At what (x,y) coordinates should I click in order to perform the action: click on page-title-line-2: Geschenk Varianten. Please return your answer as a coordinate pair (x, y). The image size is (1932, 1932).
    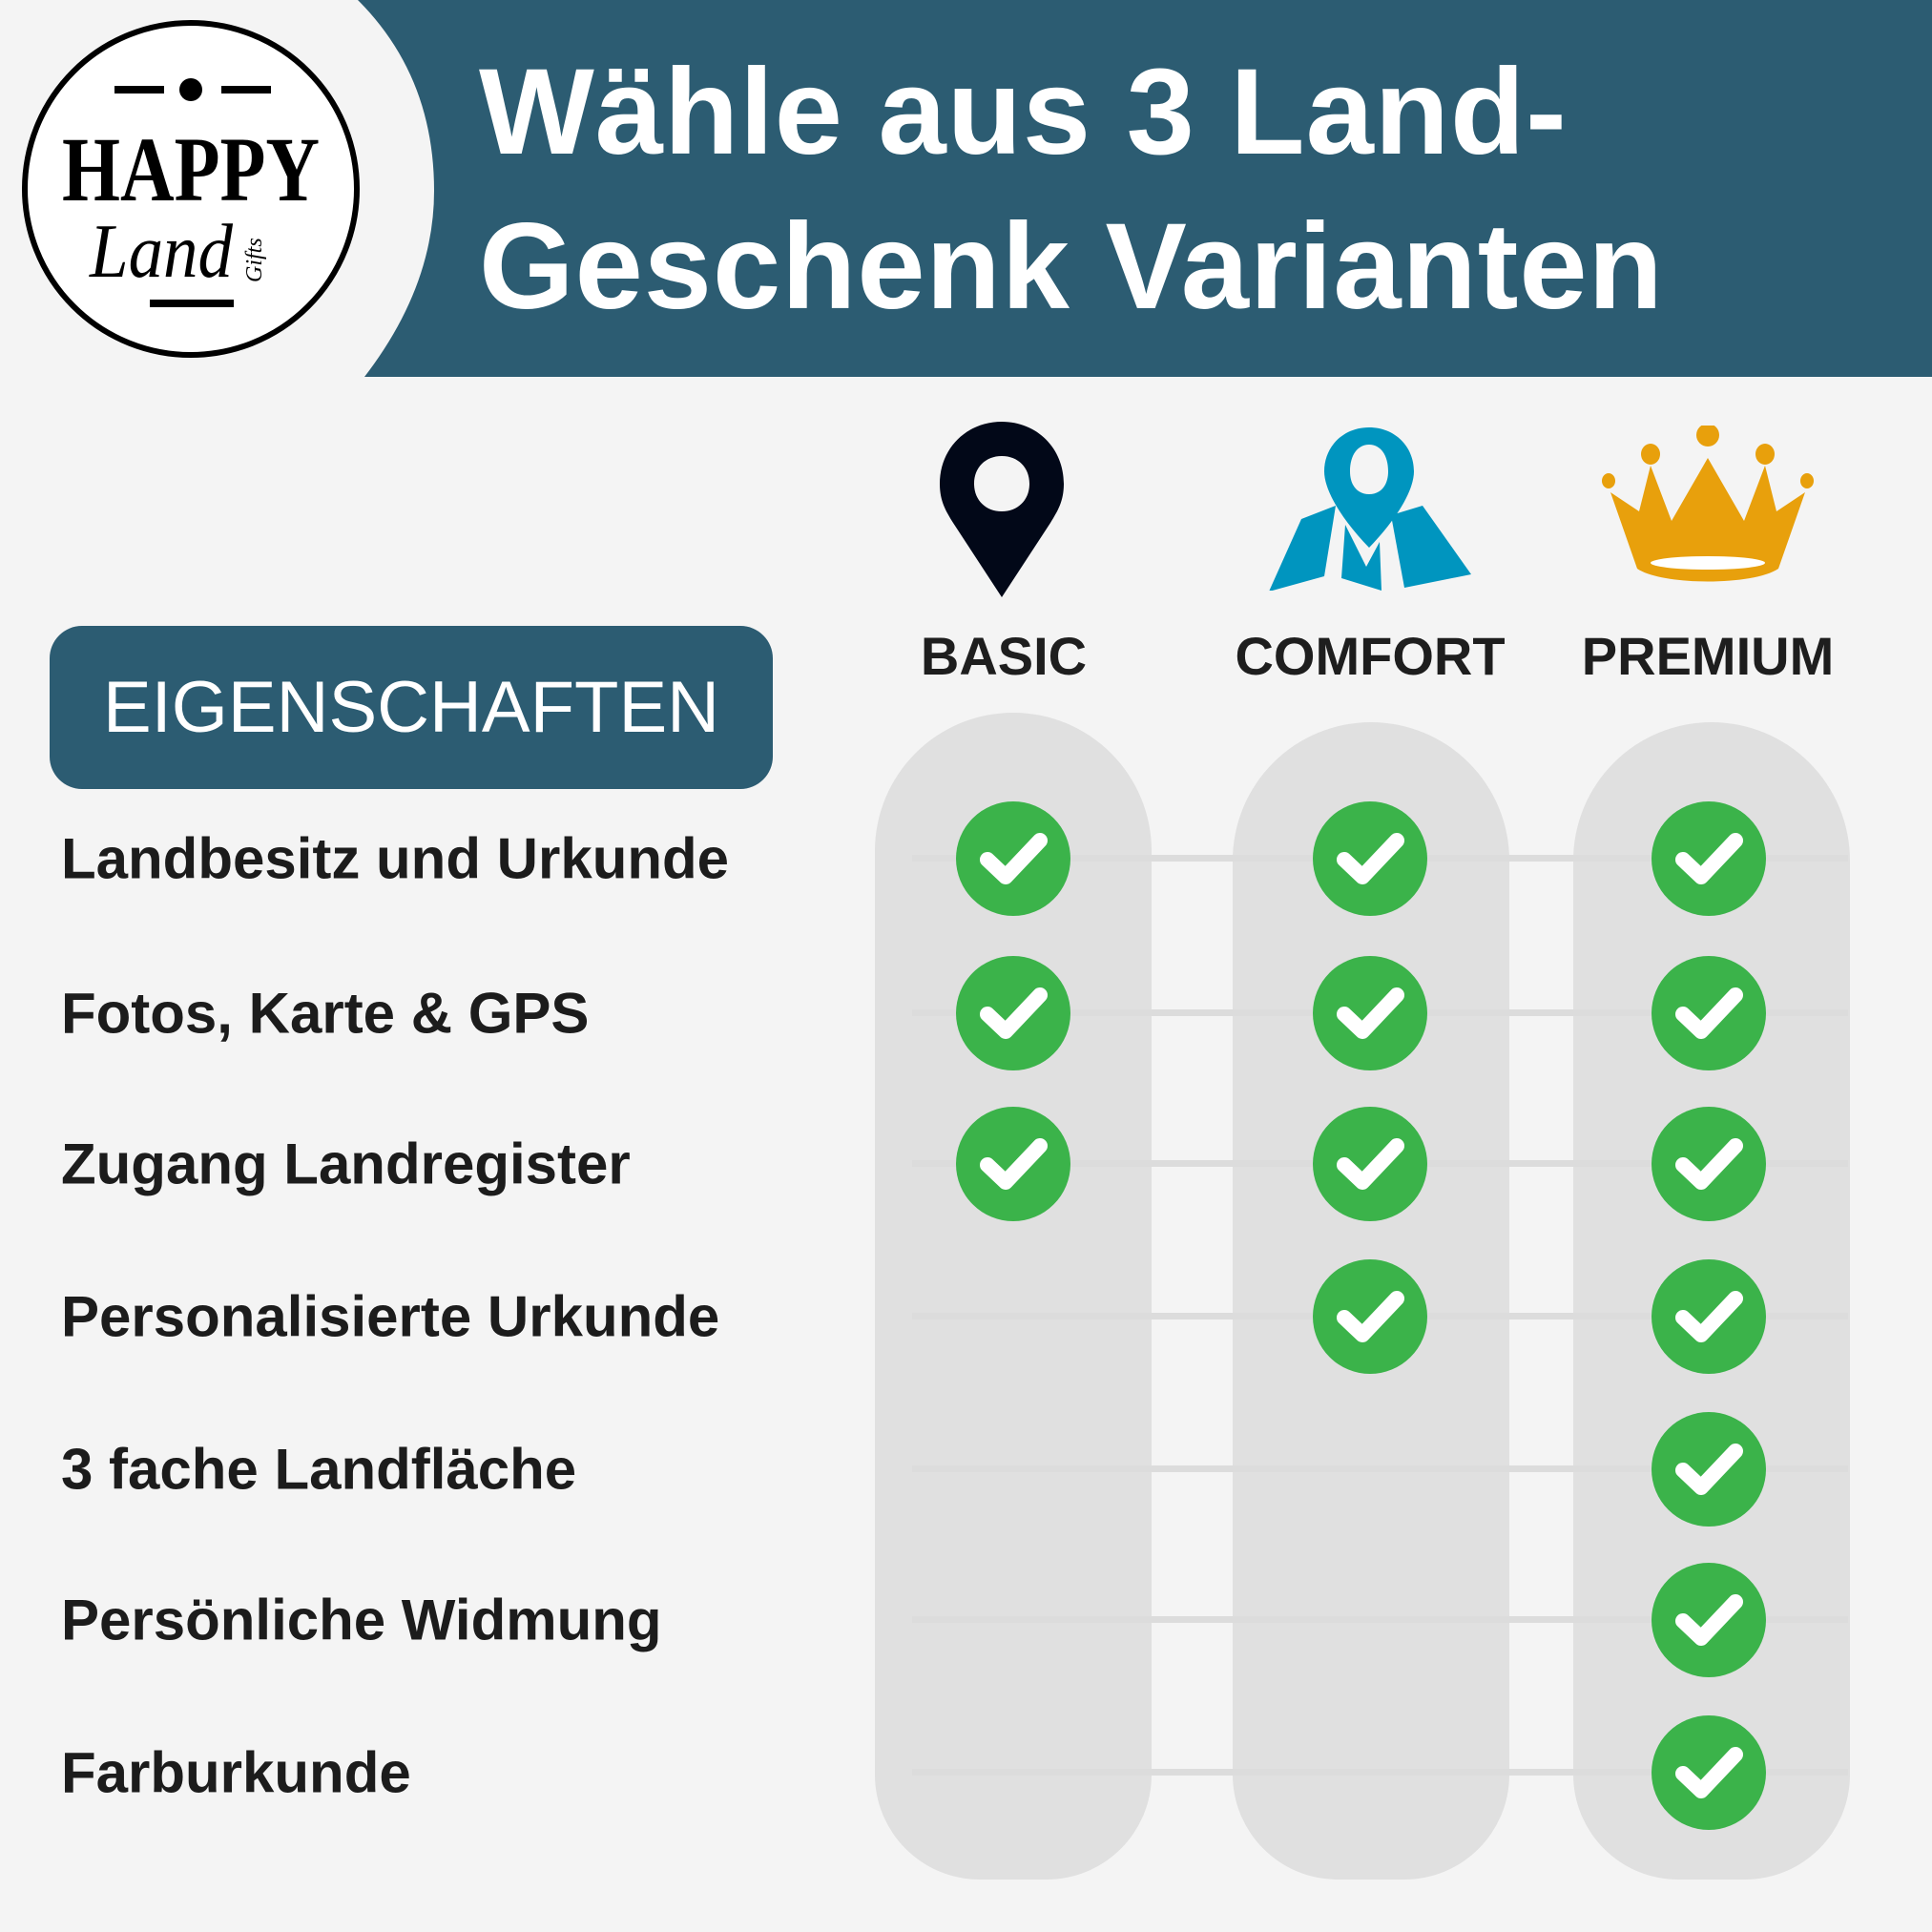
    Looking at the image, I should click on (1071, 266).